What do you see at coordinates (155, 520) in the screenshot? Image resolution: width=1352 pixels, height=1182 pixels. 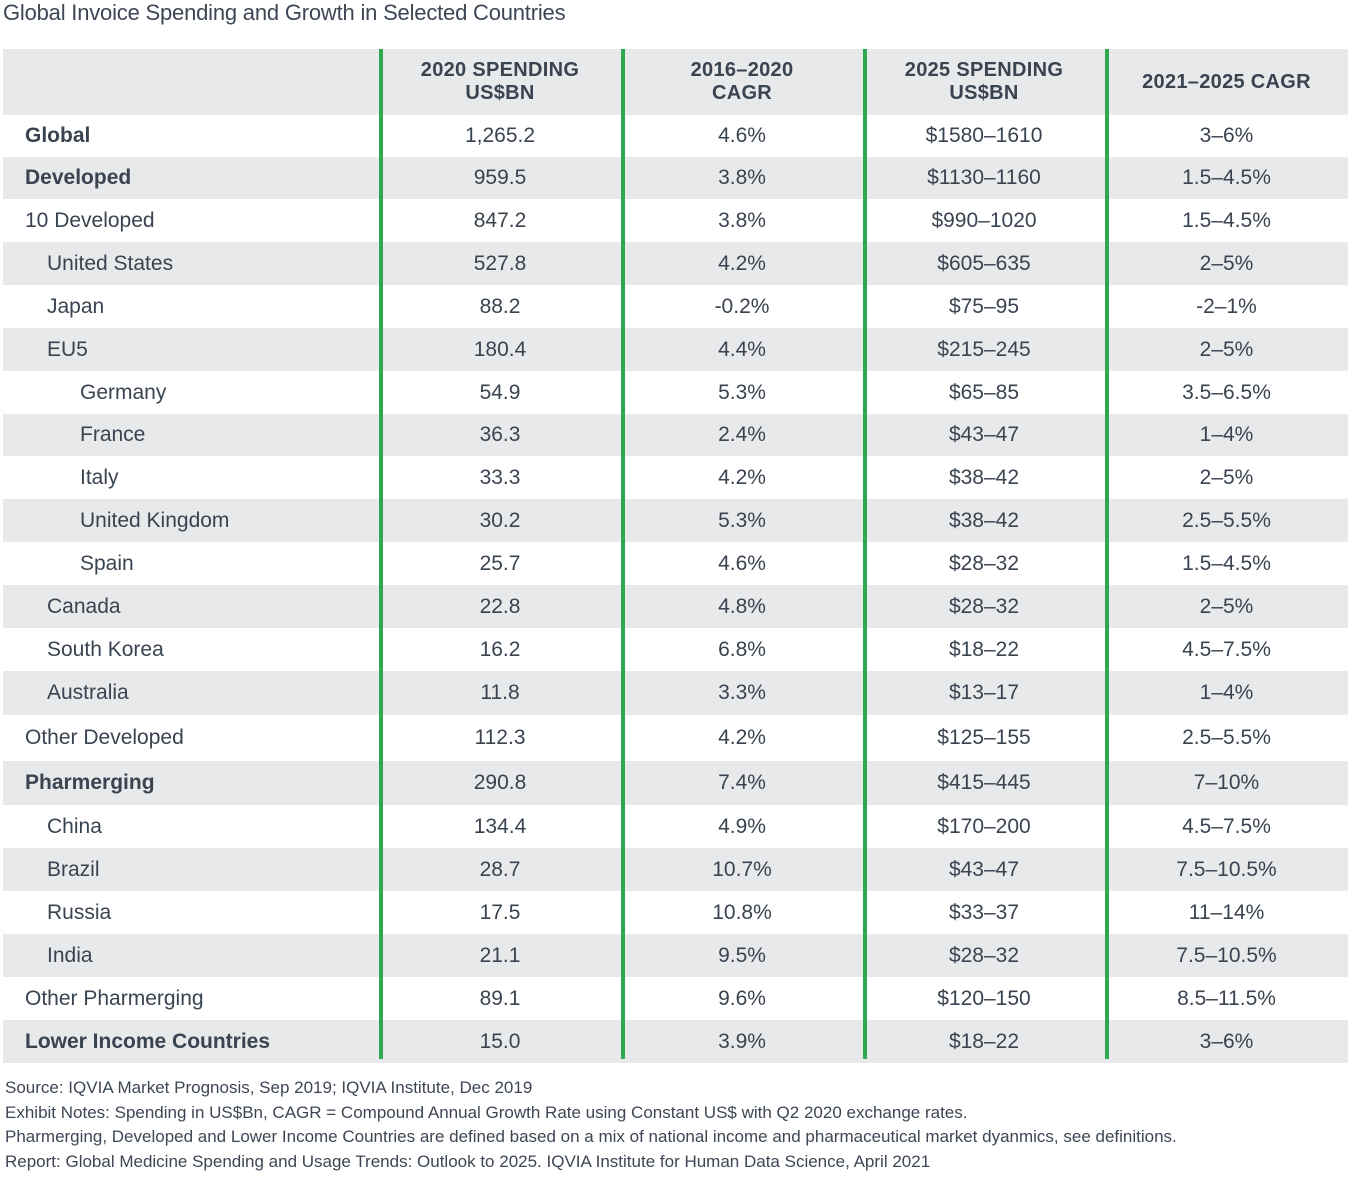 I see `row-label: United Kingdom` at bounding box center [155, 520].